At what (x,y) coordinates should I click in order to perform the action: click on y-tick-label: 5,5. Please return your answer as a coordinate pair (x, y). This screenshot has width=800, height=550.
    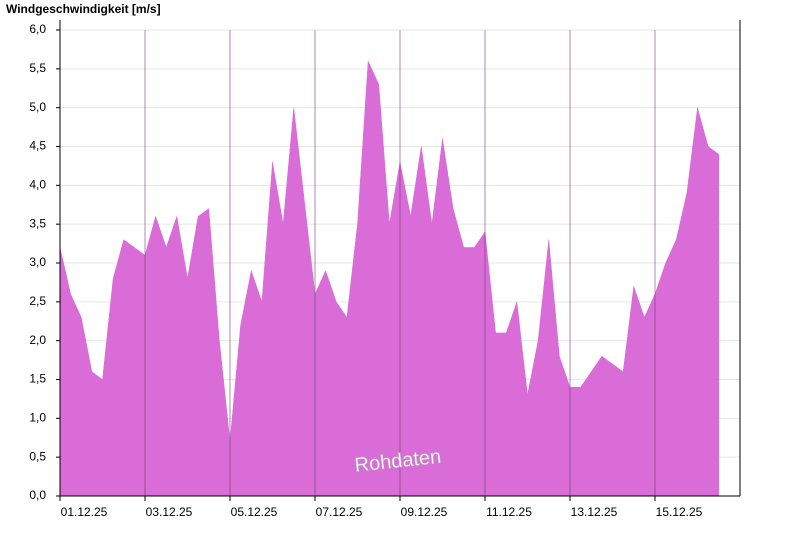
    Looking at the image, I should click on (37, 68).